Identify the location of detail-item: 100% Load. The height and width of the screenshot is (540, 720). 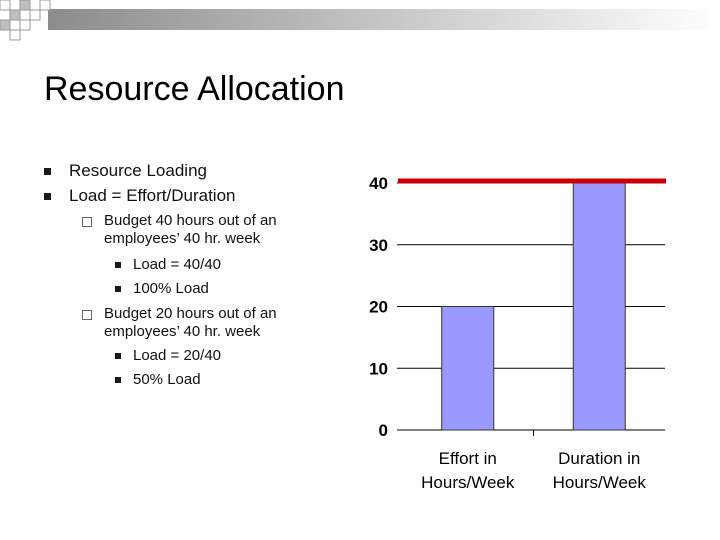
(162, 289).